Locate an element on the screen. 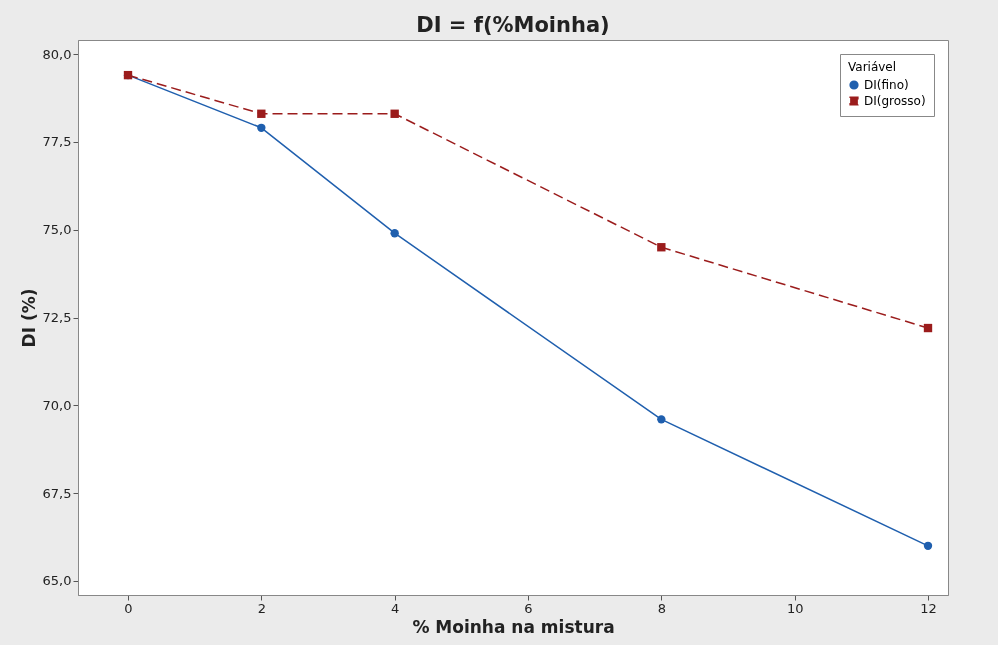 The height and width of the screenshot is (668, 1003). y-tick-label: 80,0 is located at coordinates (57, 54).